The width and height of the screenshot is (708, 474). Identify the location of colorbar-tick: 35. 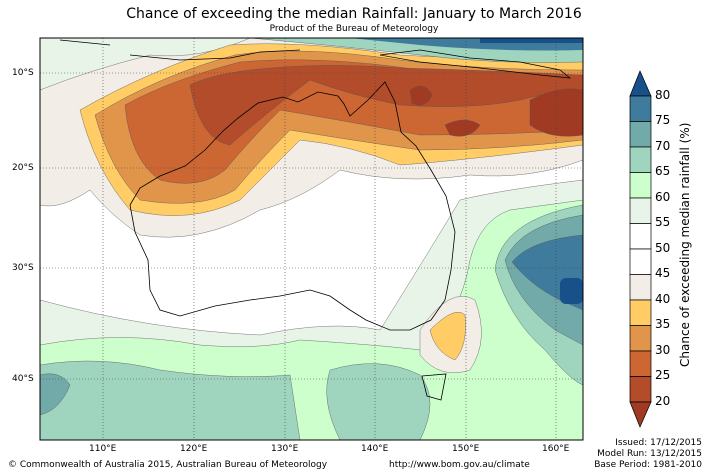
(663, 324).